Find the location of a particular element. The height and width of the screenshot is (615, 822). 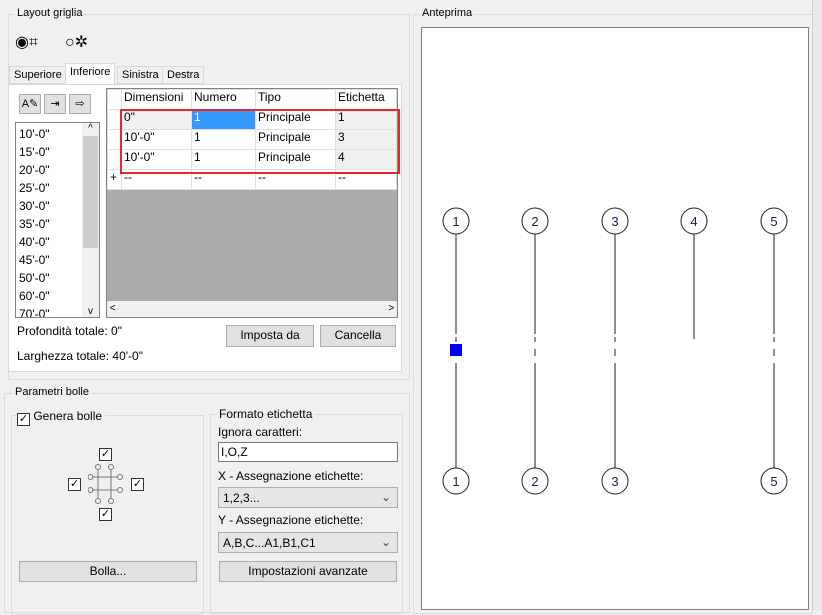

list-item: 60'-0" is located at coordinates (34, 296).